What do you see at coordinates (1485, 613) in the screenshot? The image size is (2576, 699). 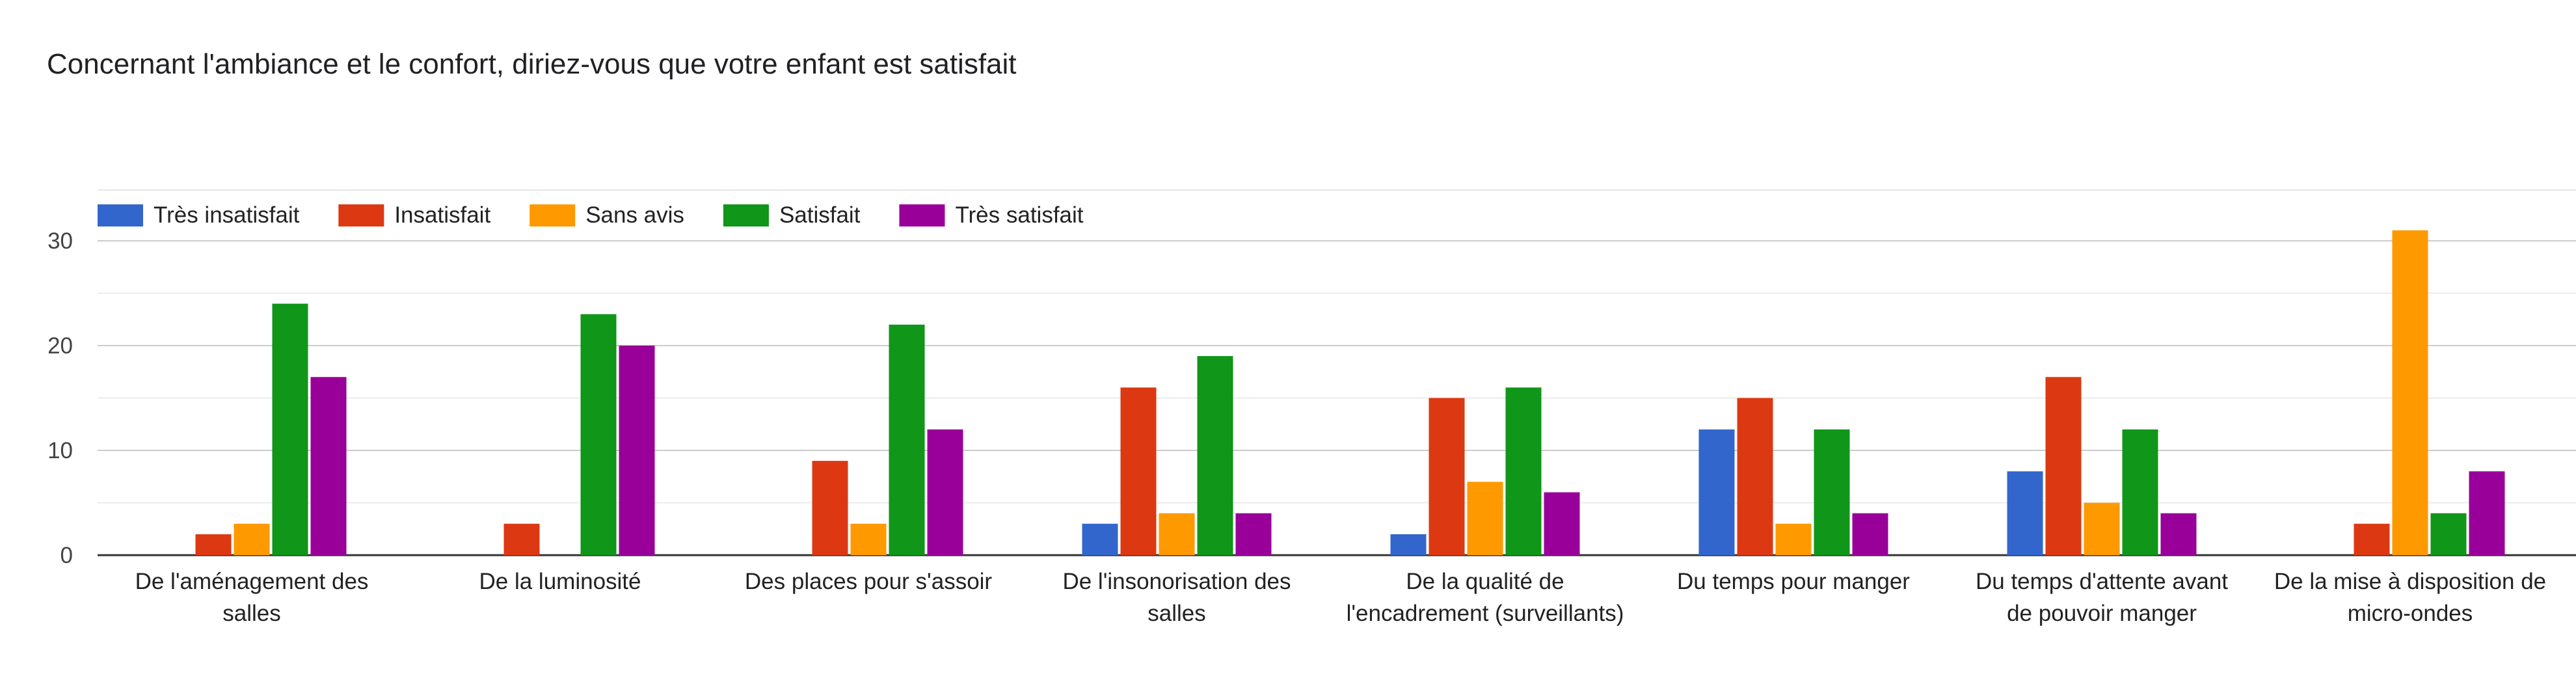 I see `x-category-label: l'encadrement (surveillants)` at bounding box center [1485, 613].